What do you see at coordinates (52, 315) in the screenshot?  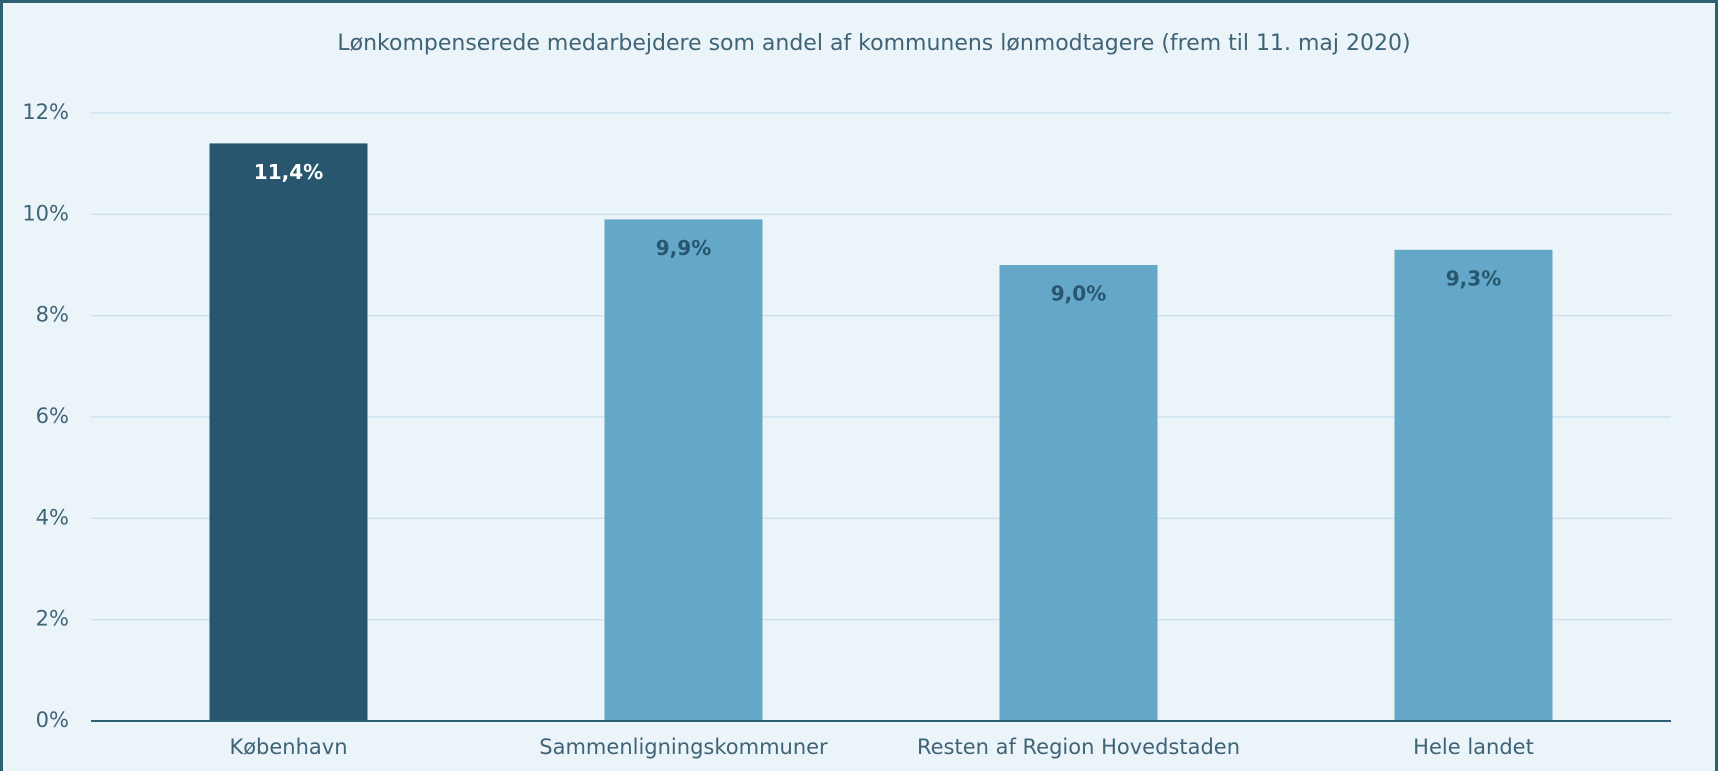 I see `y-tick-label: 8%` at bounding box center [52, 315].